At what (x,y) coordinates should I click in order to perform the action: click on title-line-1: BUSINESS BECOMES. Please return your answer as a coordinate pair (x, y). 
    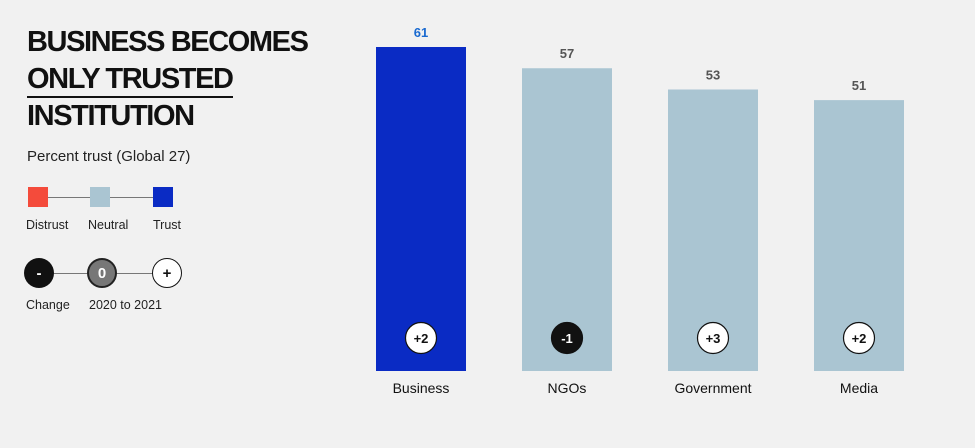
    Looking at the image, I should click on (168, 42).